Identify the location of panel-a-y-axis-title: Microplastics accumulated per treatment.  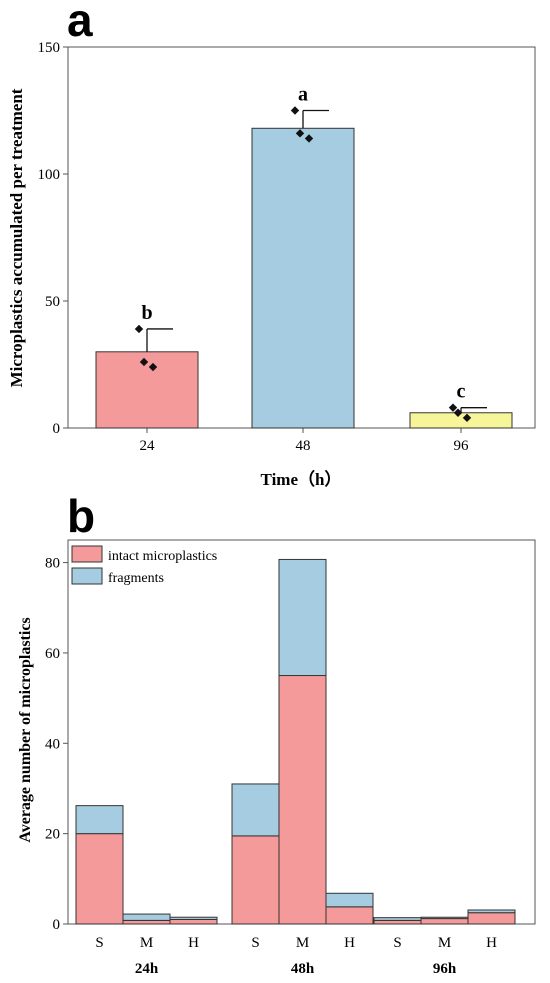
(16, 237).